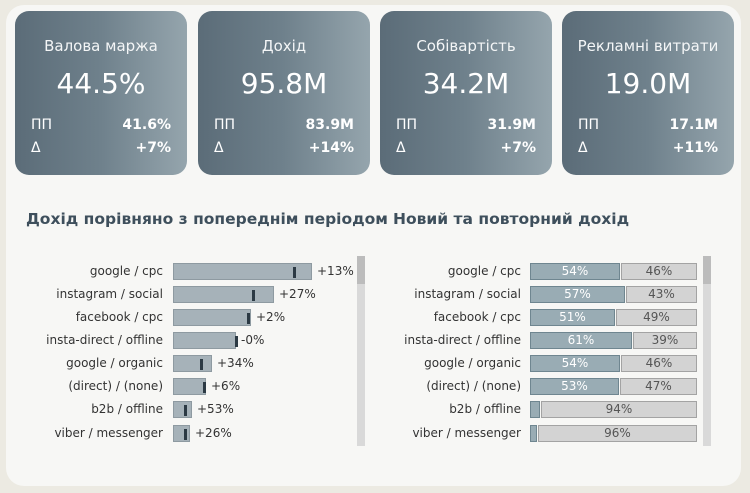  Describe the element at coordinates (661, 294) in the screenshot. I see `repeat-revenue-segment: 43%` at that location.